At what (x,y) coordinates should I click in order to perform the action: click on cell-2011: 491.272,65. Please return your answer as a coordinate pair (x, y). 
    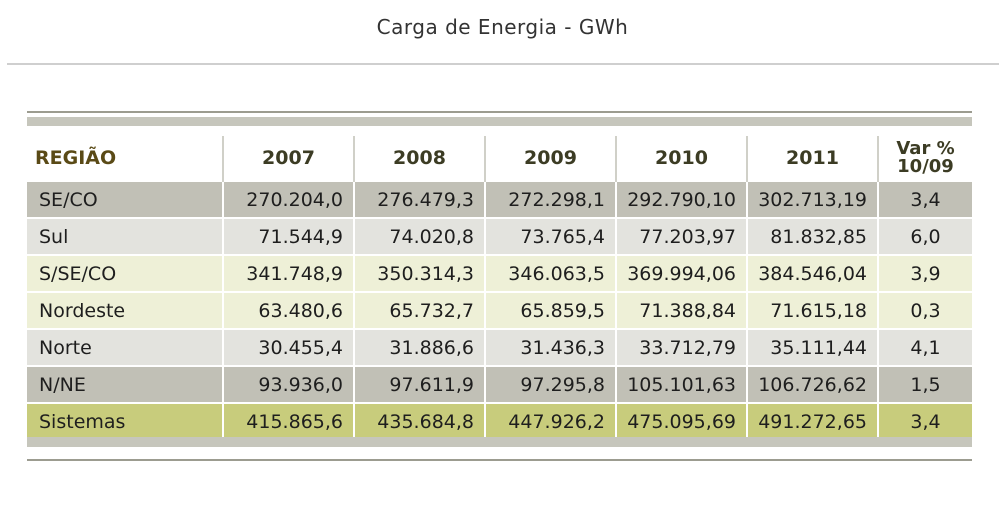
    Looking at the image, I should click on (812, 420).